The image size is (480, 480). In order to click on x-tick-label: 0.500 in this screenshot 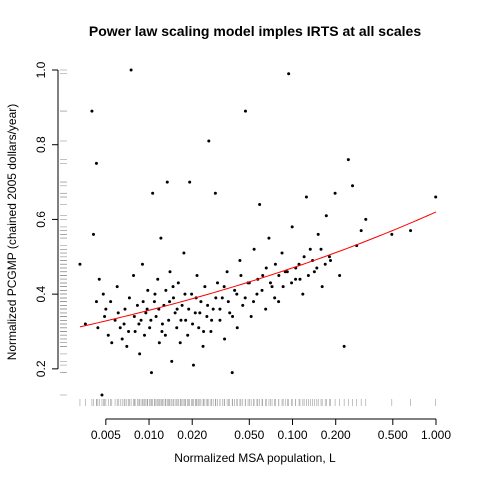, I will do `click(393, 435)`.